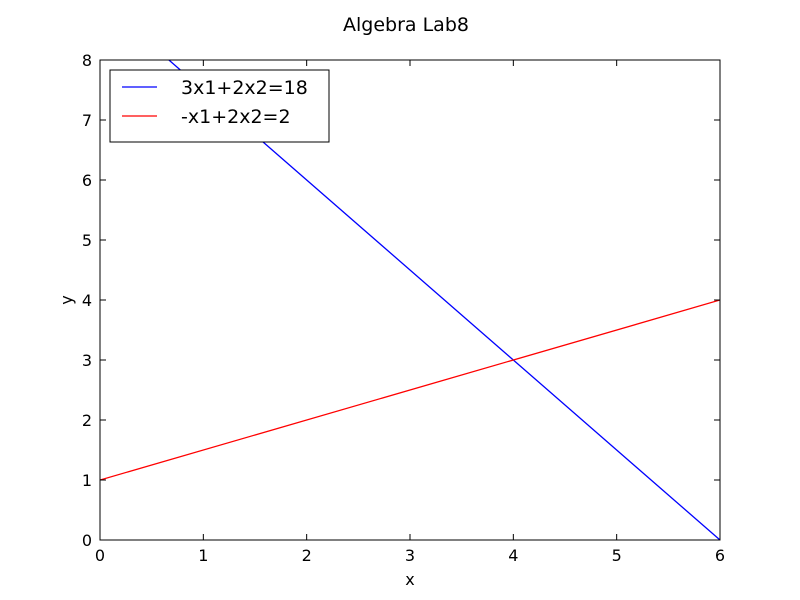 Image resolution: width=800 pixels, height=600 pixels. Describe the element at coordinates (409, 579) in the screenshot. I see `x-axis-label: x` at that location.